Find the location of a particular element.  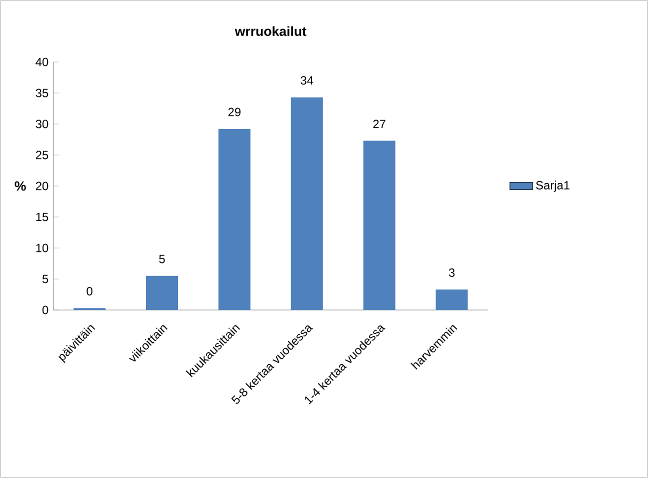

y-tick-label: 40 is located at coordinates (42, 62).